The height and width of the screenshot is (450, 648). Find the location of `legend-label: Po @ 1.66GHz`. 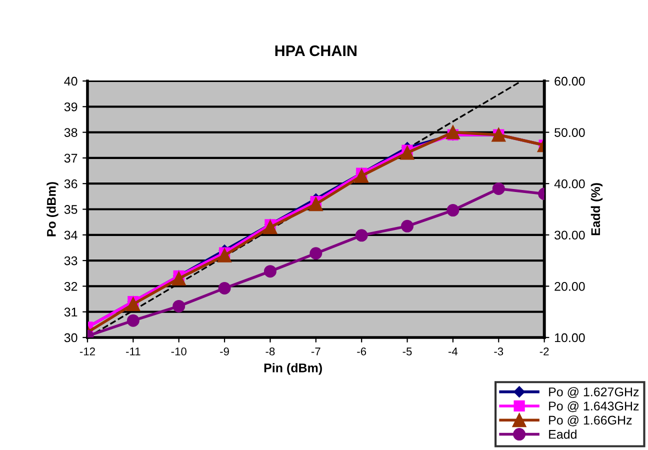

legend-label: Po @ 1.66GHz is located at coordinates (590, 420).